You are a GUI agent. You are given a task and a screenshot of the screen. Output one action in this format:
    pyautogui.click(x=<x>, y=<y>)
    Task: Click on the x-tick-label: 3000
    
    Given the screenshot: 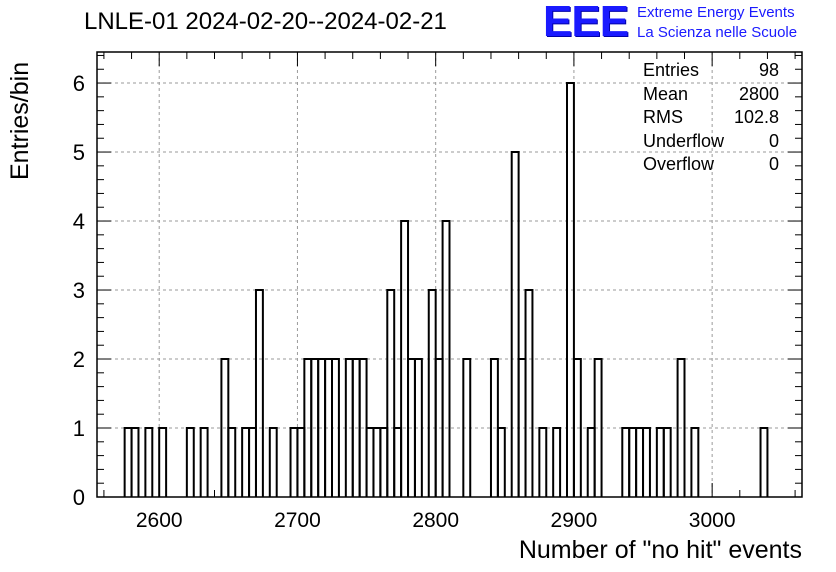 What is the action you would take?
    pyautogui.click(x=712, y=520)
    